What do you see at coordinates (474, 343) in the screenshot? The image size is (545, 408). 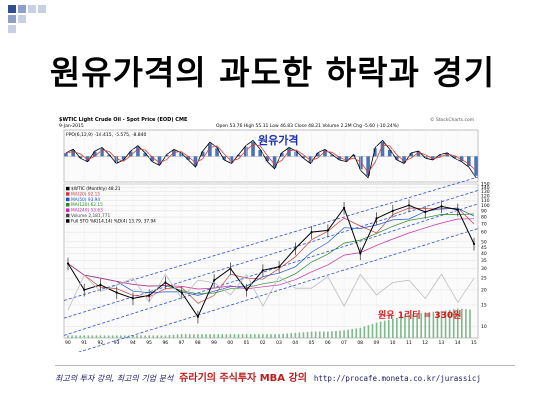 I see `x-tick-label: 15` at bounding box center [474, 343].